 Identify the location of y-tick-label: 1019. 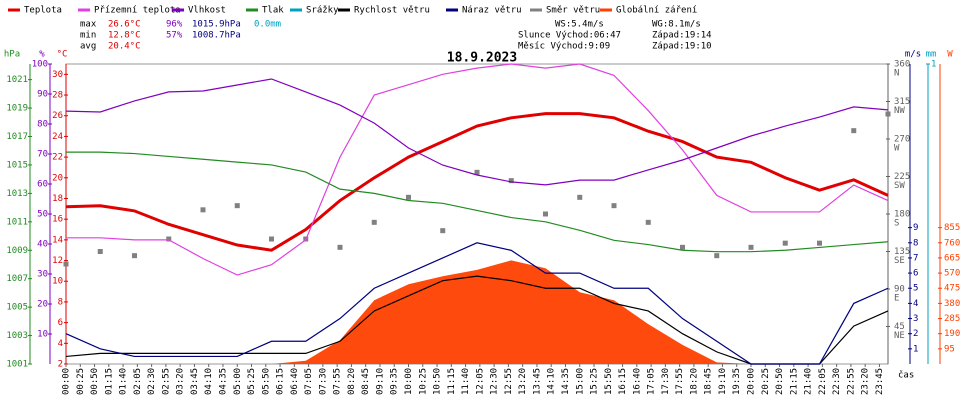
(17, 109).